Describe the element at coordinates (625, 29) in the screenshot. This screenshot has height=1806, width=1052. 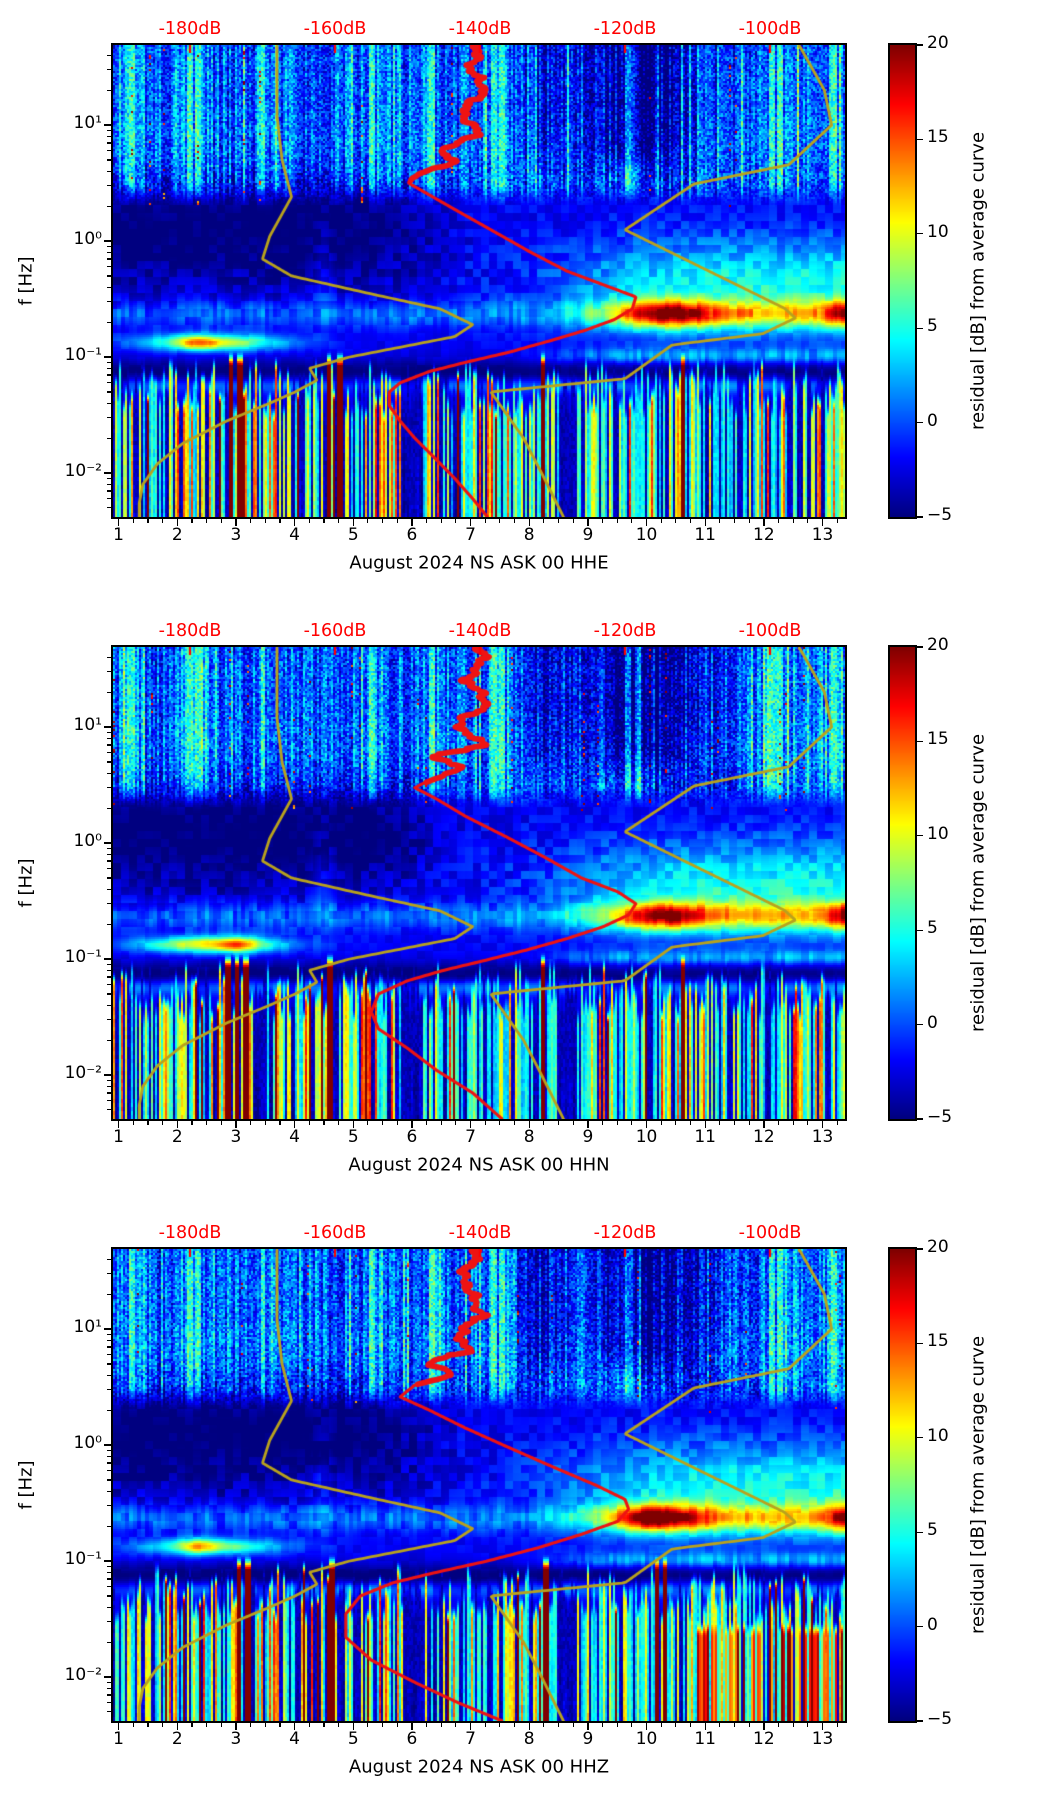
I see `top-axis-tick-label: -120dB` at that location.